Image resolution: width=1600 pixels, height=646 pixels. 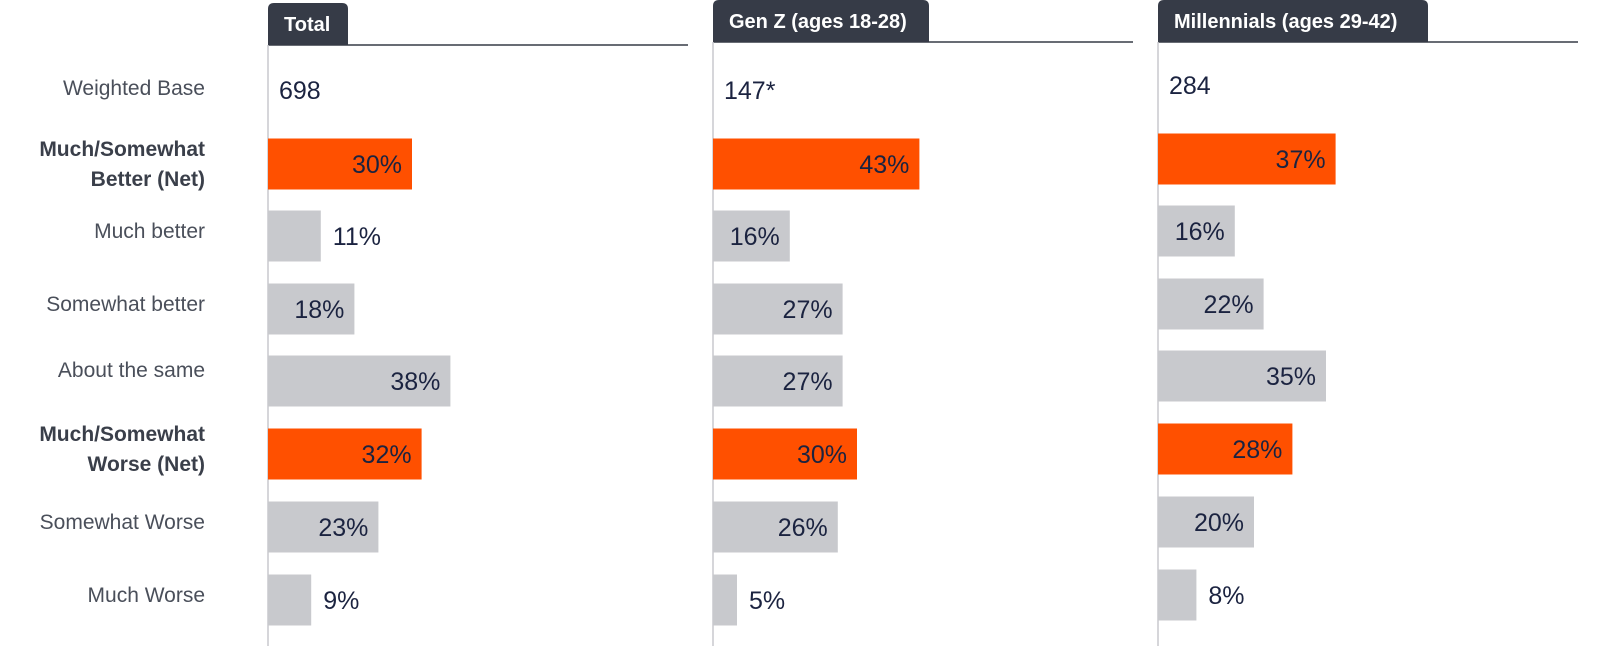 What do you see at coordinates (1291, 377) in the screenshot?
I see `data-label-millennials-ages-29-42-about-the-same: 35%` at bounding box center [1291, 377].